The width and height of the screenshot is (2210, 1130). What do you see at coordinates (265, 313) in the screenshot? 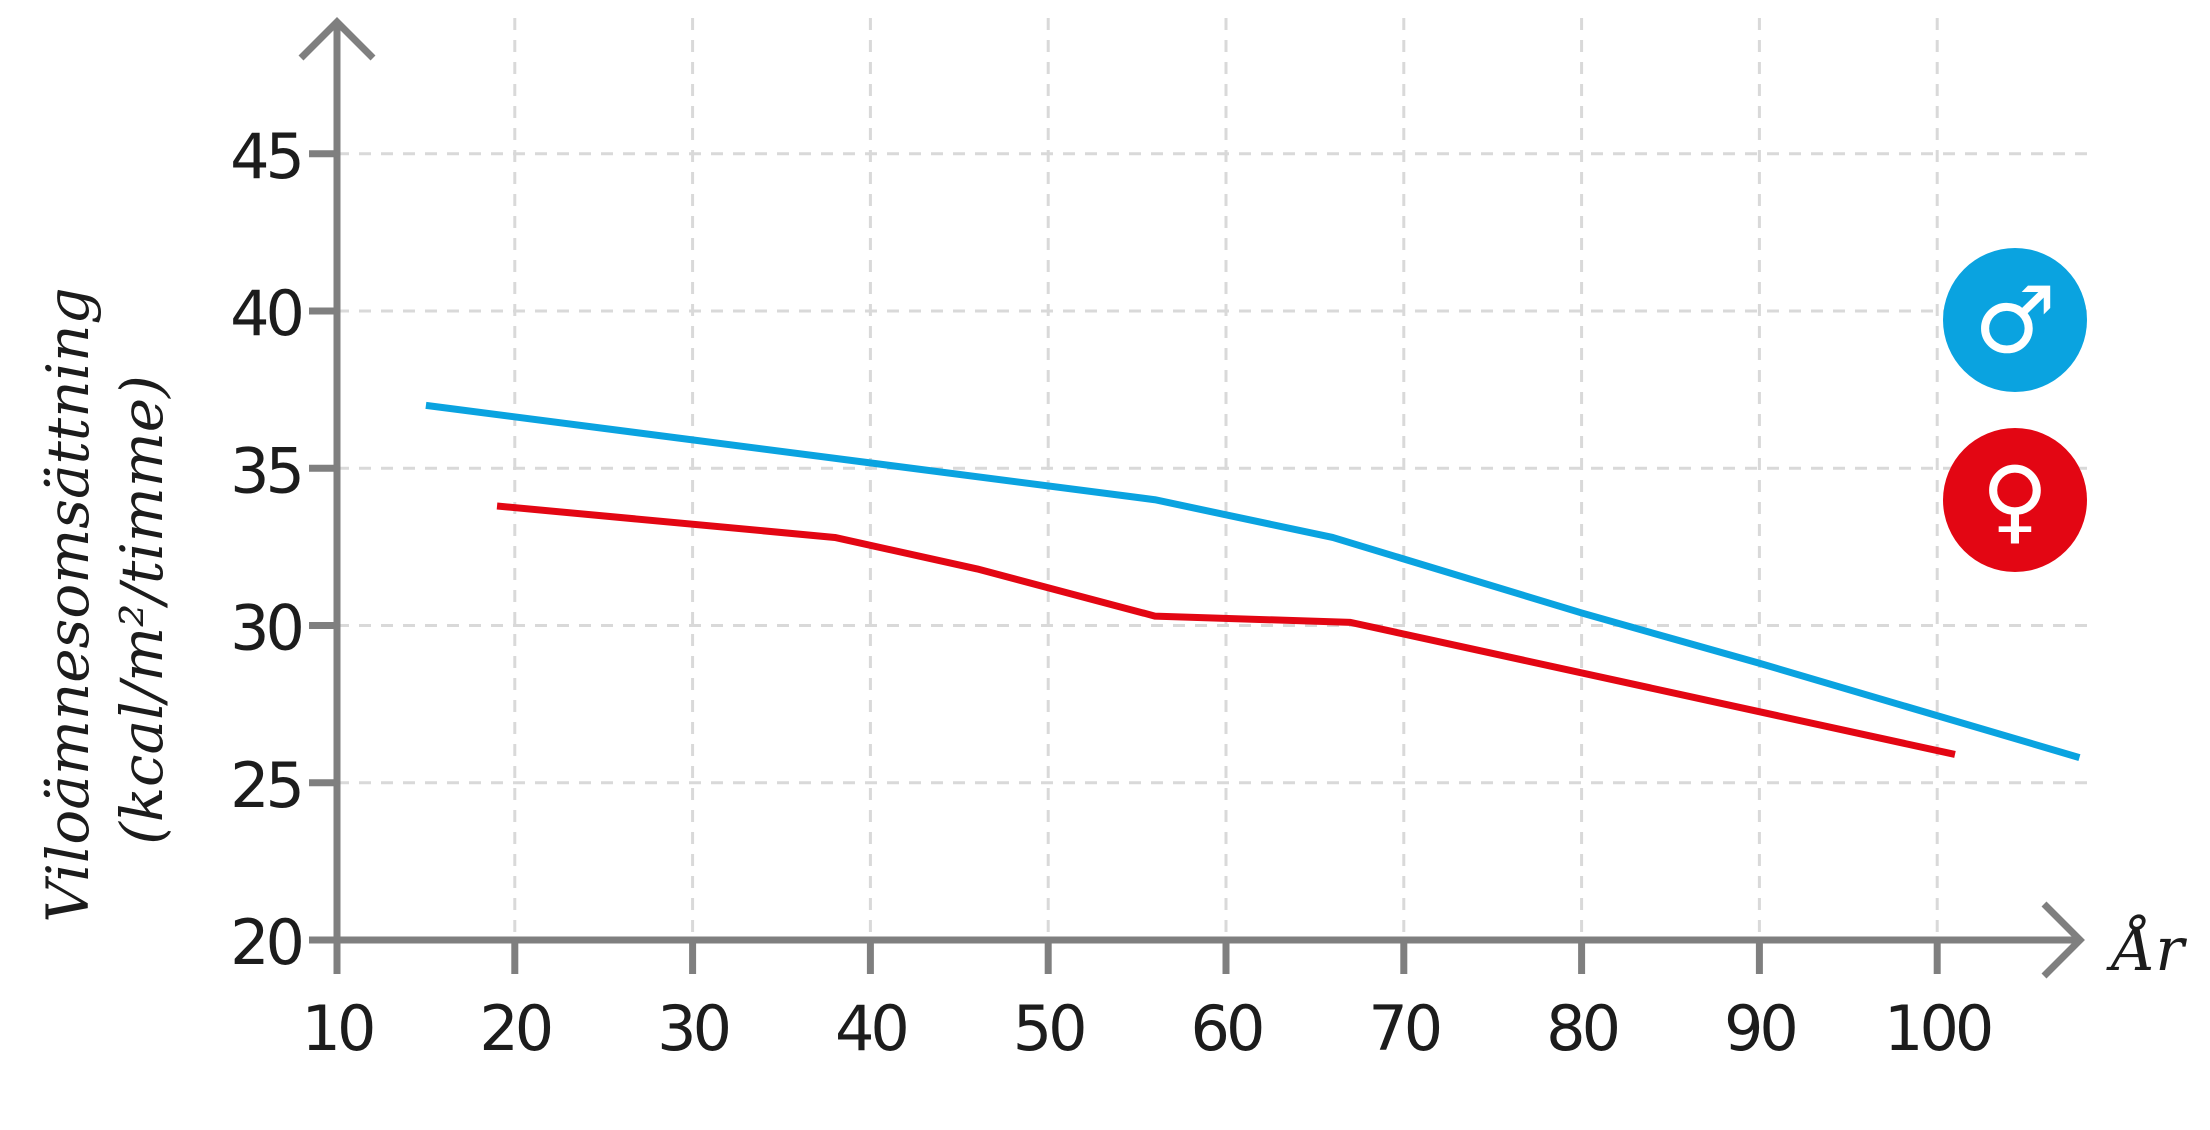
I see `y-tick-label: 40` at bounding box center [265, 313].